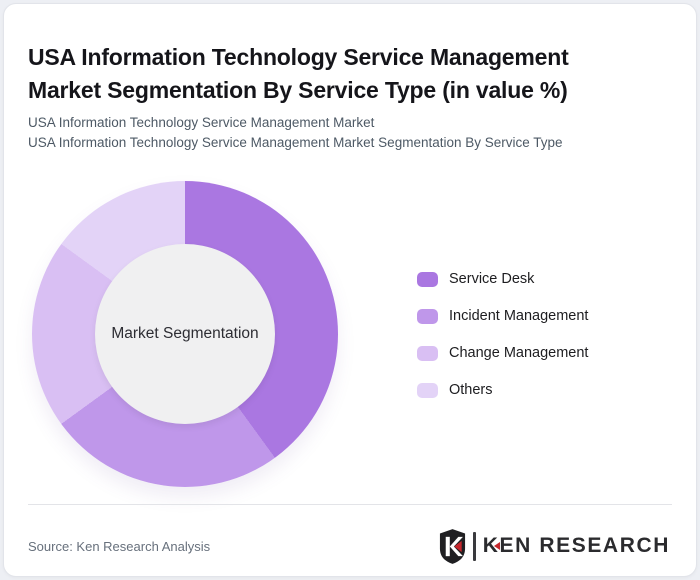  I want to click on legend-label: Change Management, so click(519, 353).